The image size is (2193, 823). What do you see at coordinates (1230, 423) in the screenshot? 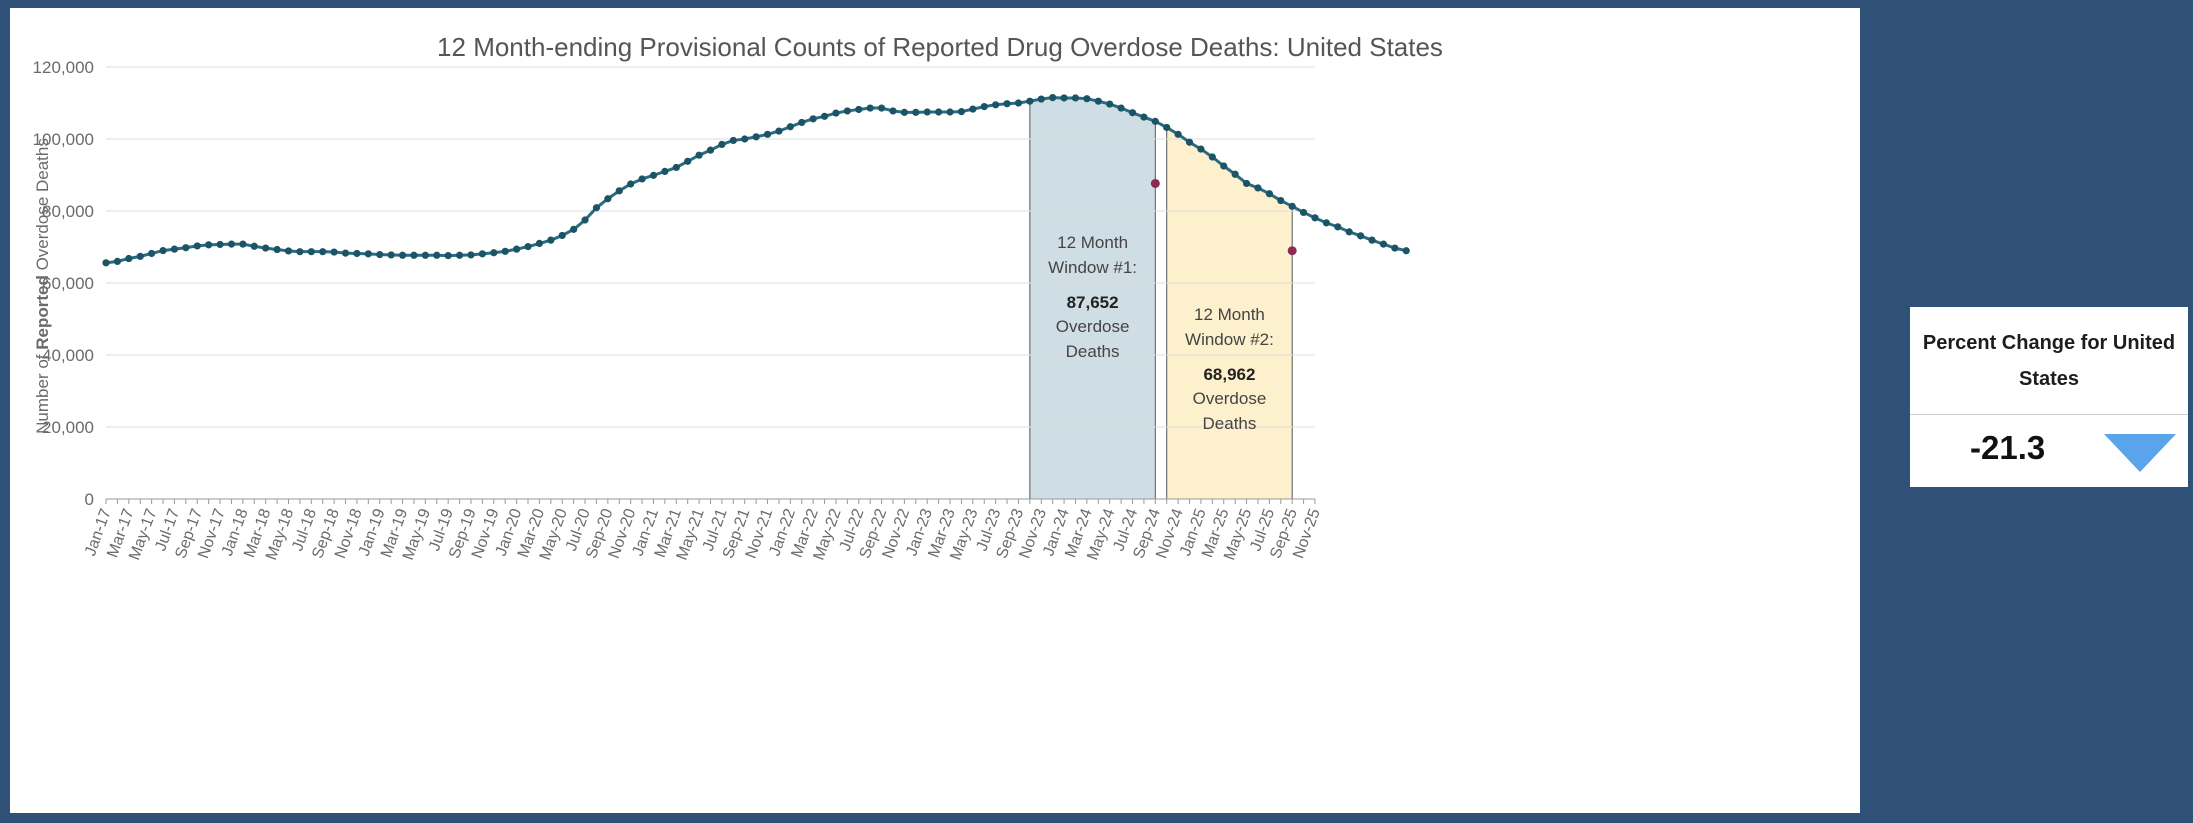
I see `window-2-label-line-4: Deaths` at bounding box center [1230, 423].